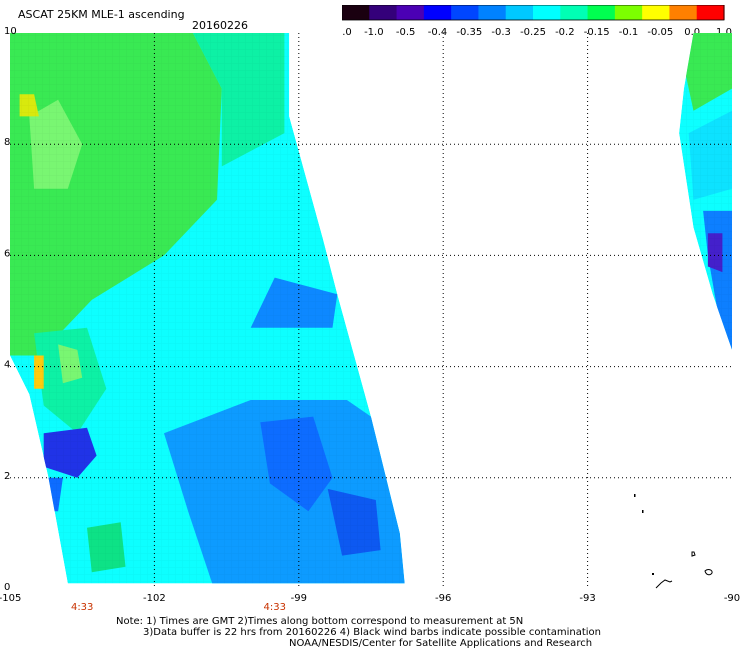  Describe the element at coordinates (692, 32) in the screenshot. I see `colorbar-tick-label: 0.0` at that location.